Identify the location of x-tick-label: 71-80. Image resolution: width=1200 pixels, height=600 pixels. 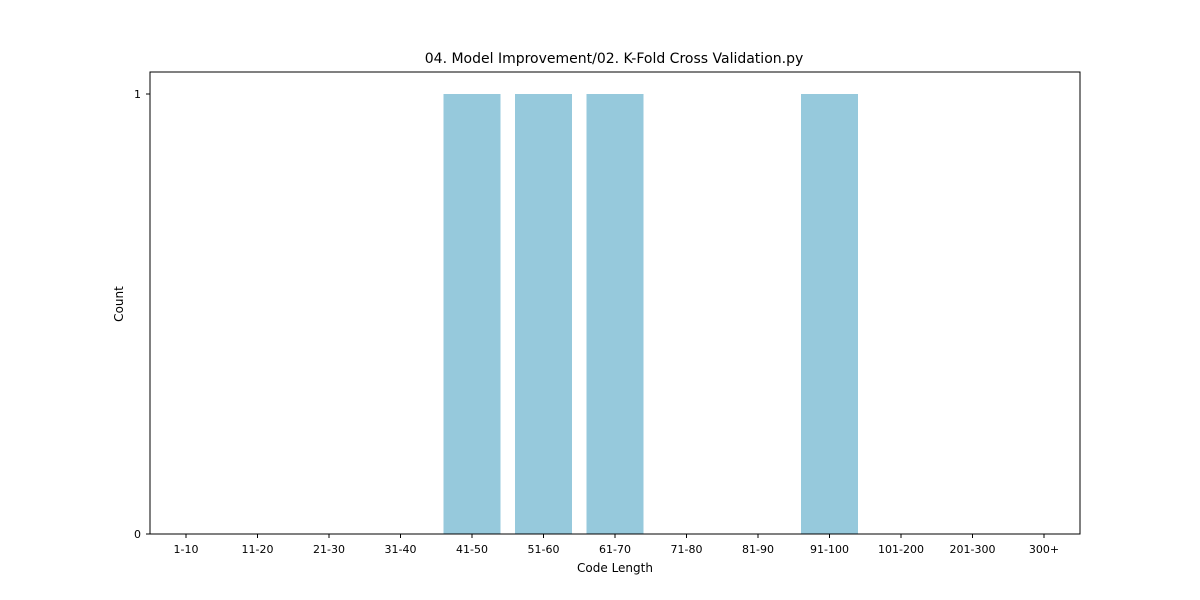
(687, 549).